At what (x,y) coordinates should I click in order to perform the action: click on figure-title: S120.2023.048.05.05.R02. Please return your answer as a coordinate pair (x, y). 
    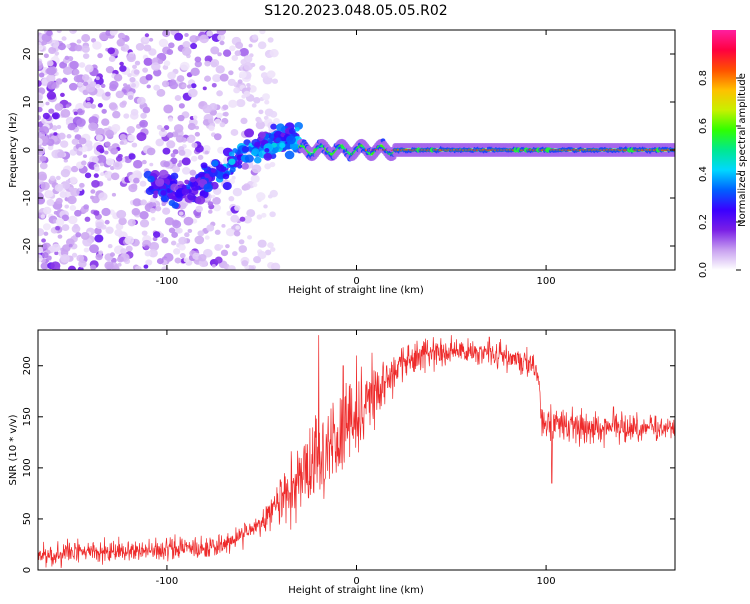
    Looking at the image, I should click on (355, 11).